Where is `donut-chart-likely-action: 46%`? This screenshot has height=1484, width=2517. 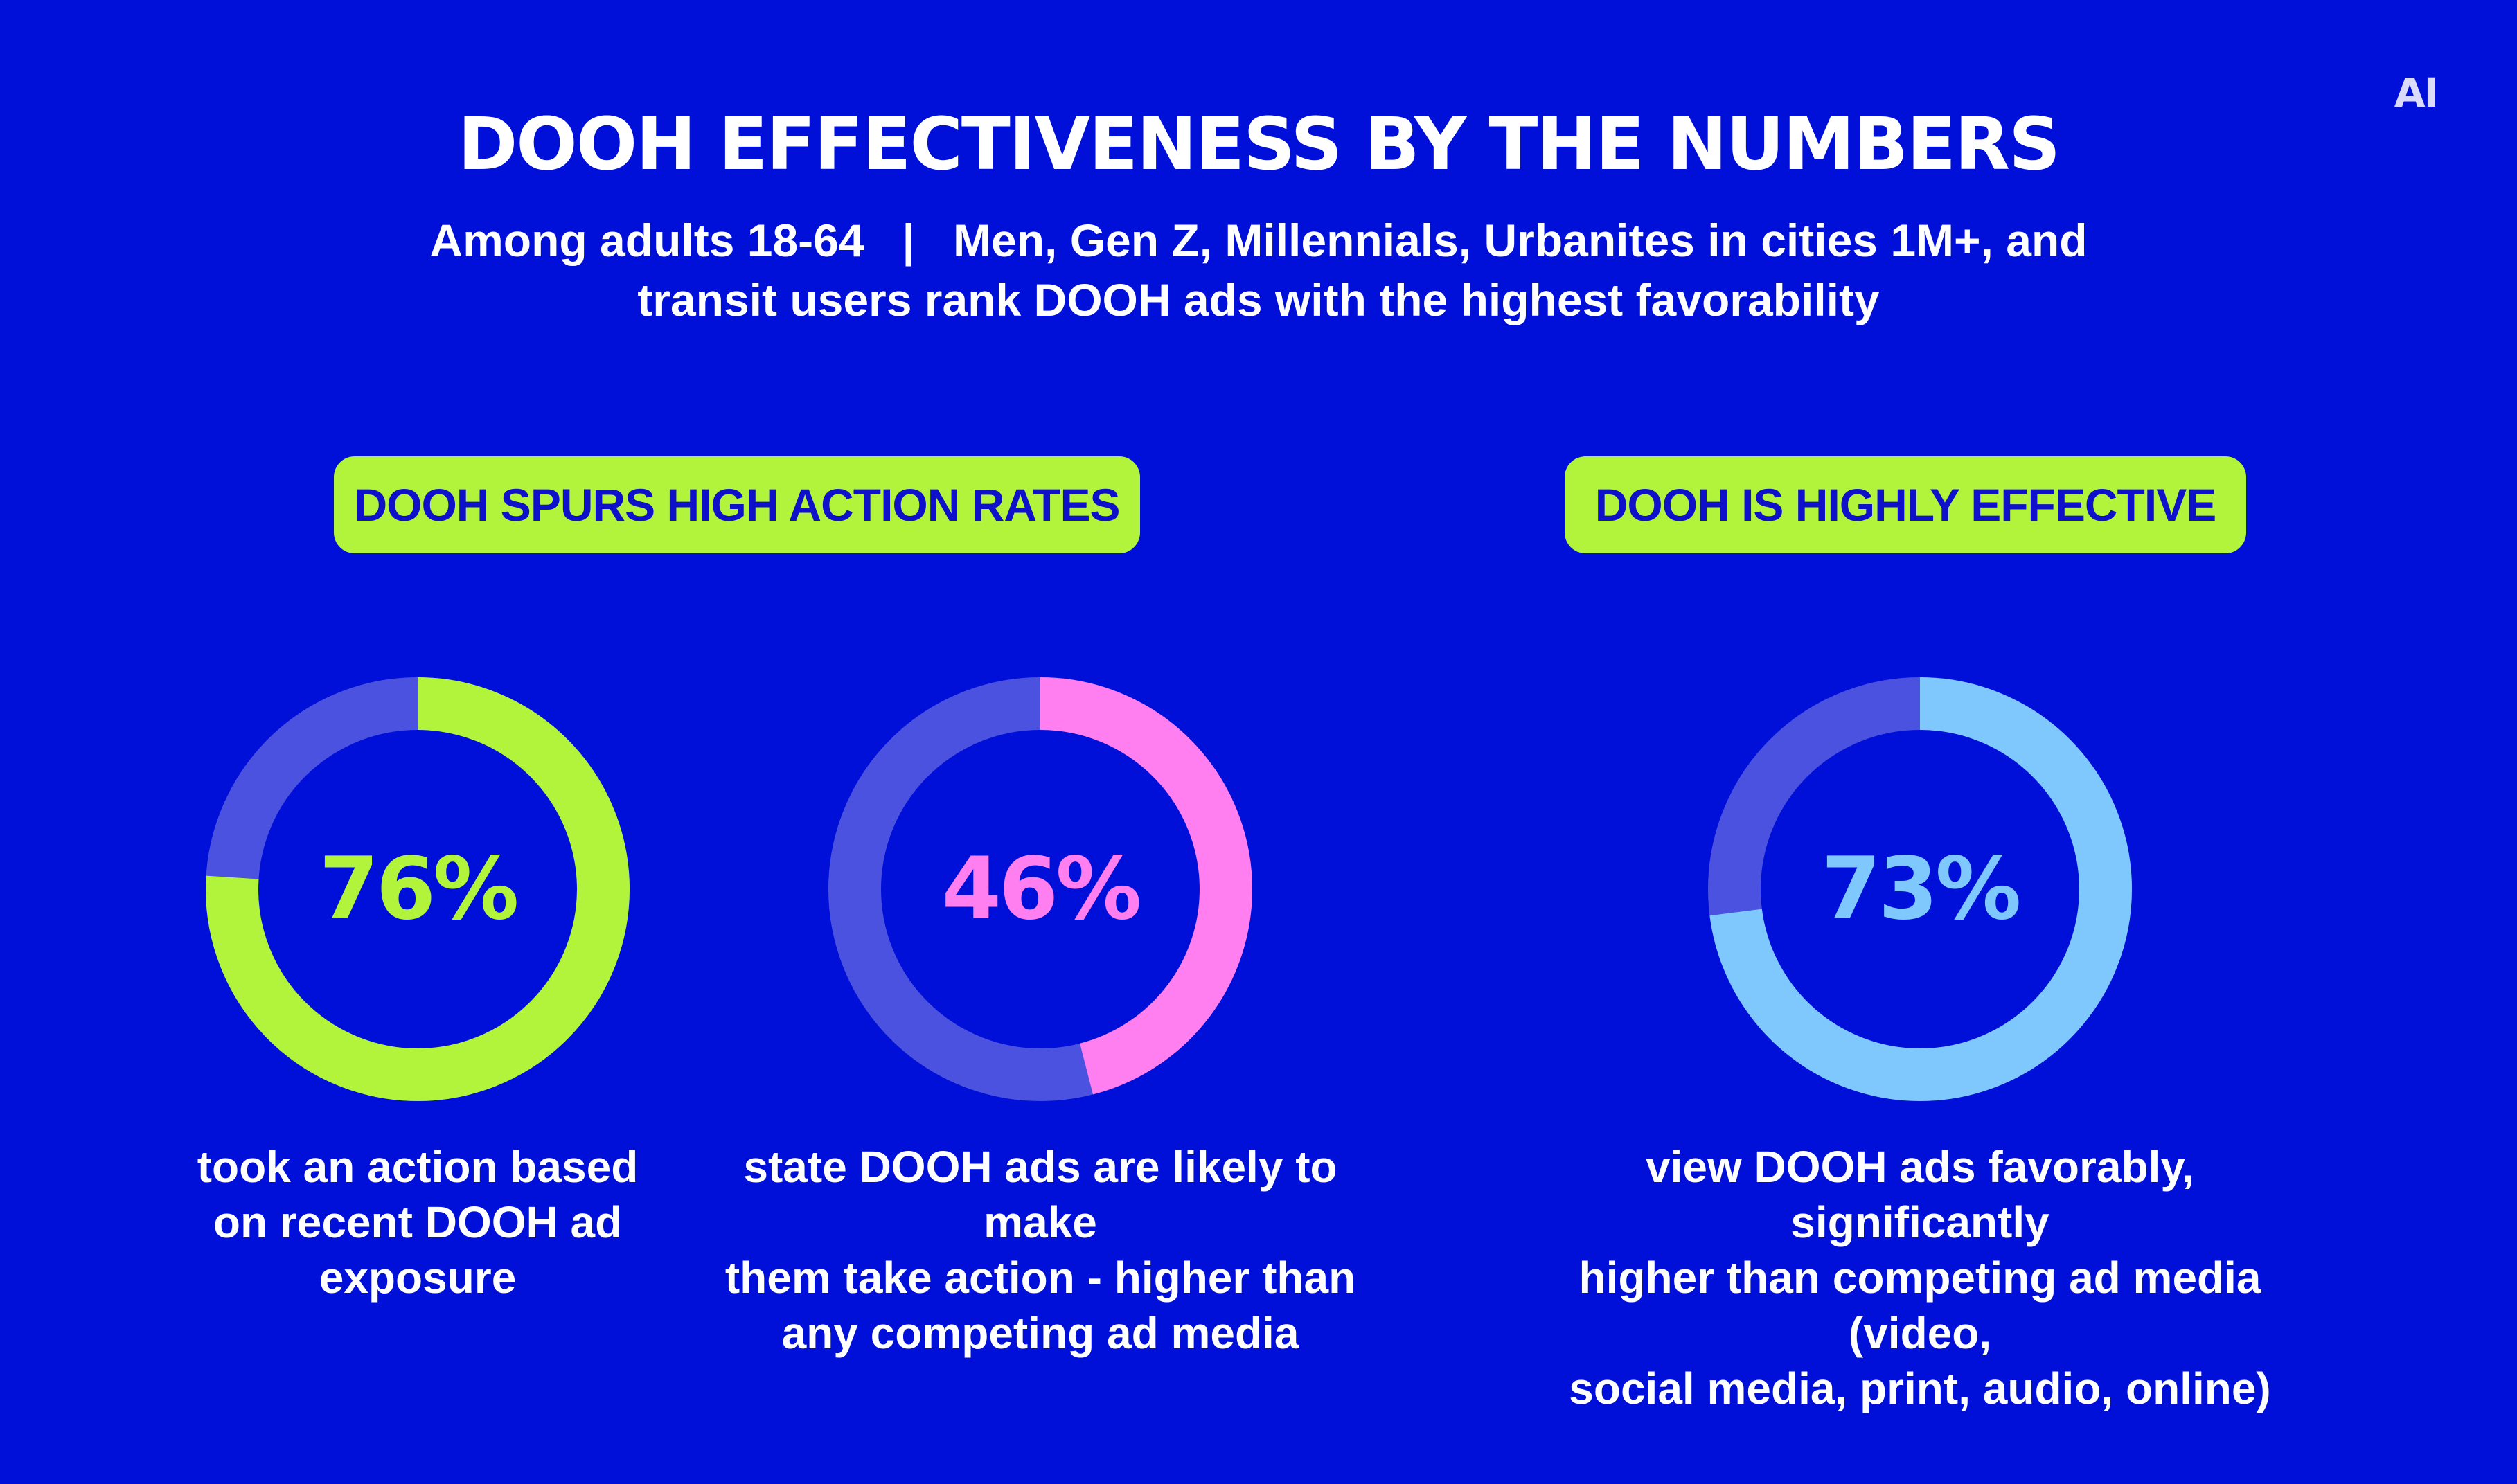
donut-chart-likely-action: 46% is located at coordinates (1040, 889).